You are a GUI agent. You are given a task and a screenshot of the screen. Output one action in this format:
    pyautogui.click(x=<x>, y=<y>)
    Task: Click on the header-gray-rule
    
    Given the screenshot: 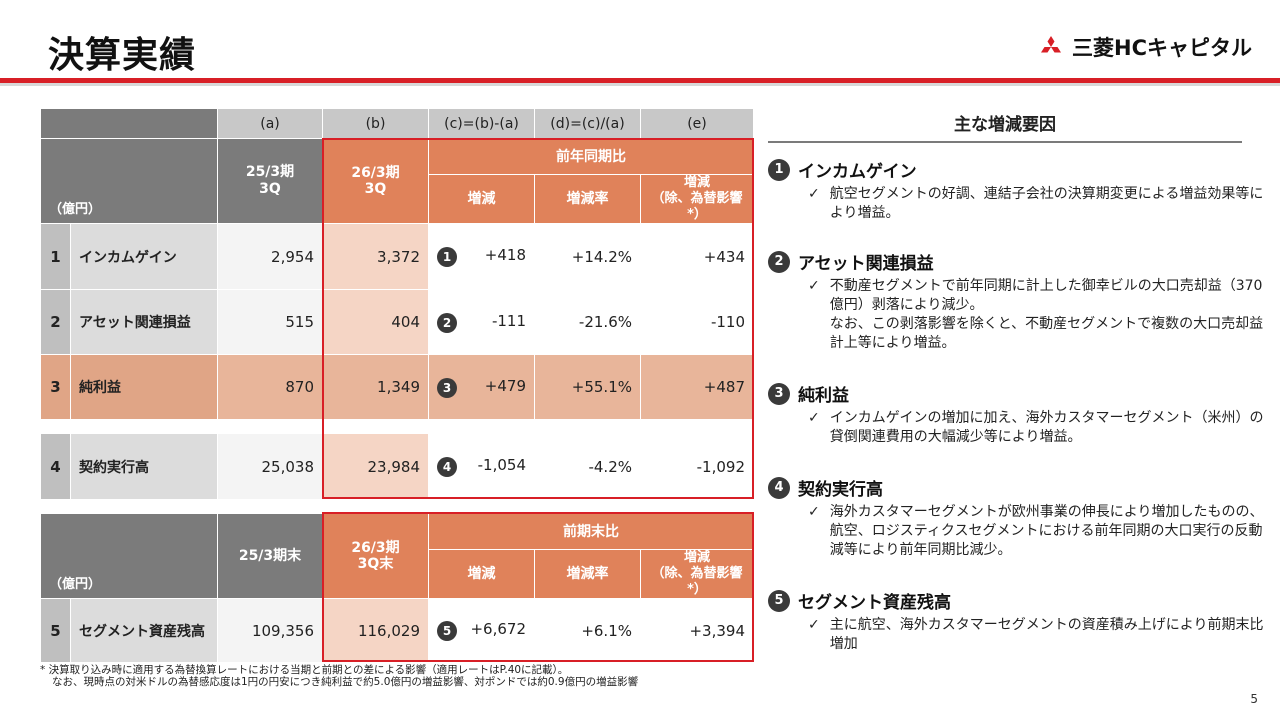 What is the action you would take?
    pyautogui.click(x=640, y=84)
    